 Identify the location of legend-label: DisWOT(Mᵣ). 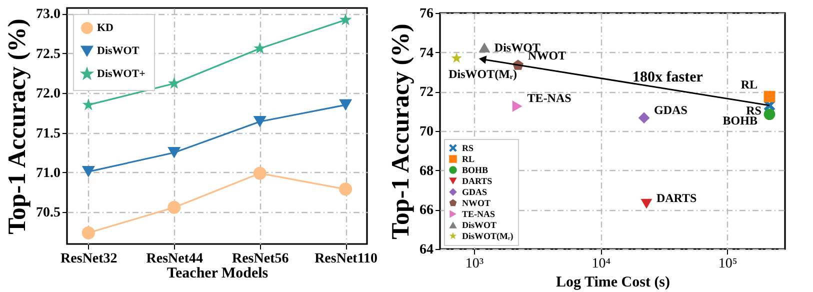
(488, 236).